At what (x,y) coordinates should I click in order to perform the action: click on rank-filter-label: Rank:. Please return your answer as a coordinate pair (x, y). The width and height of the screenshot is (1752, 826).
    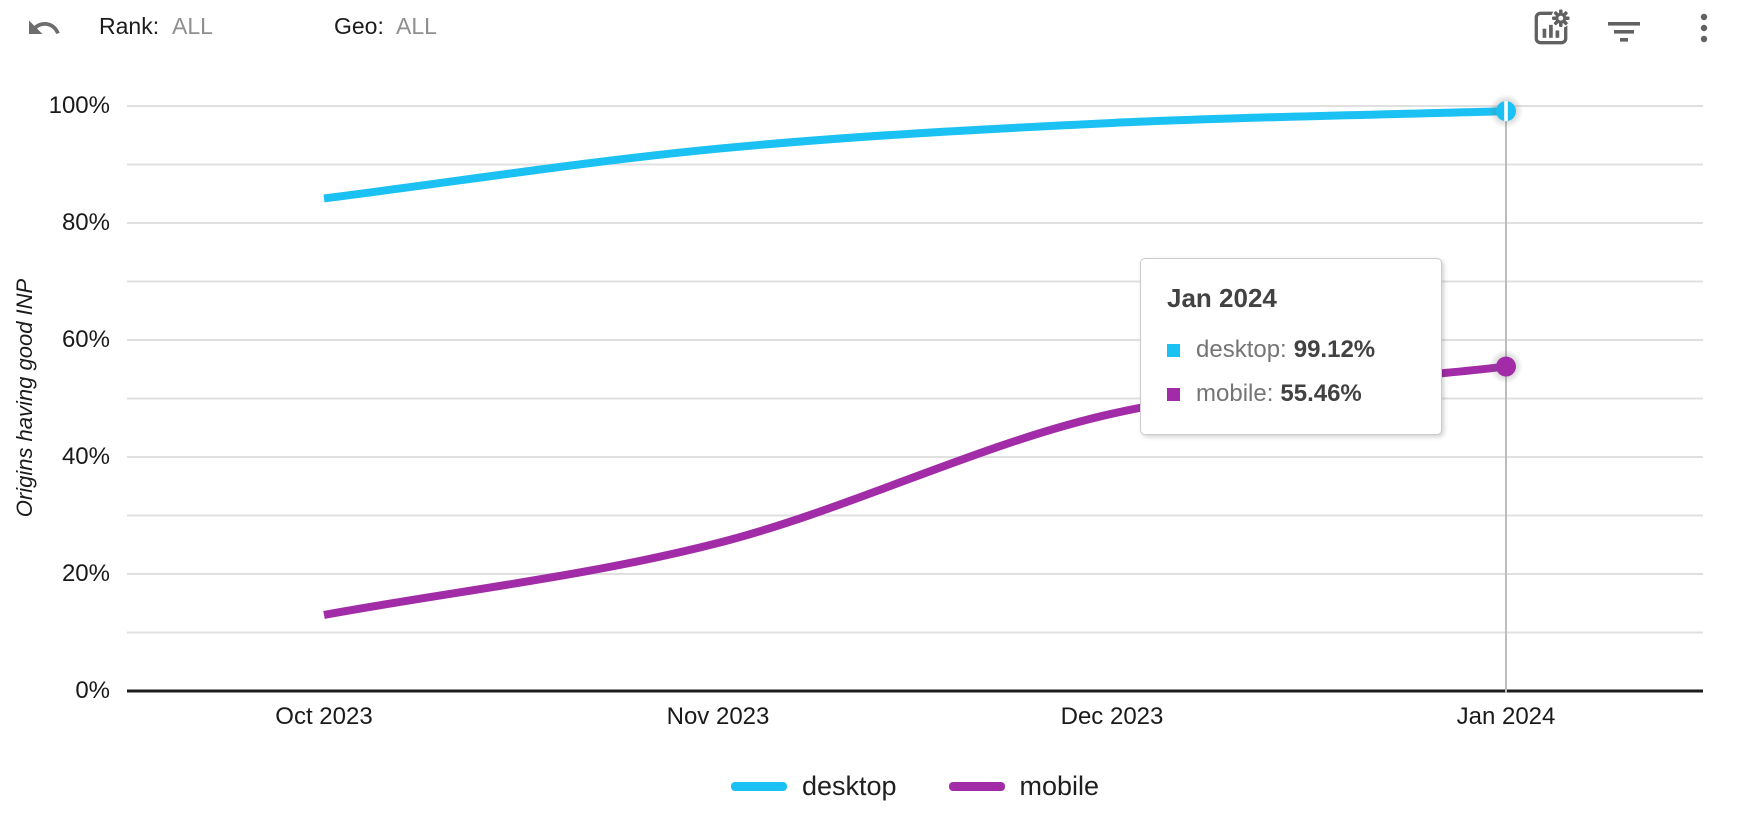
    Looking at the image, I should click on (129, 26).